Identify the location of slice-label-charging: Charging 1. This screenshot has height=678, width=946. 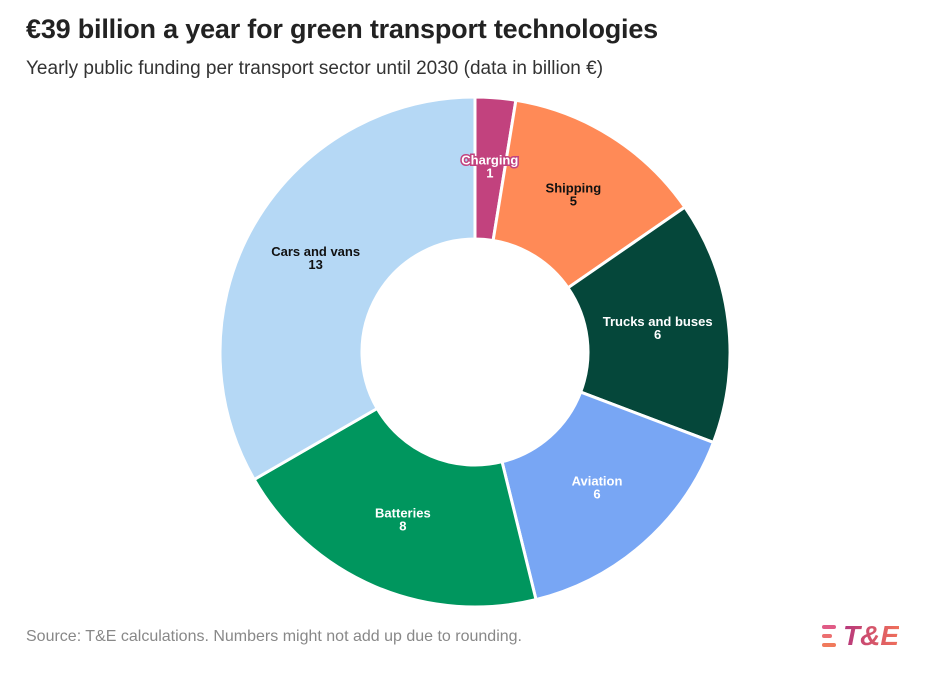
(489, 167).